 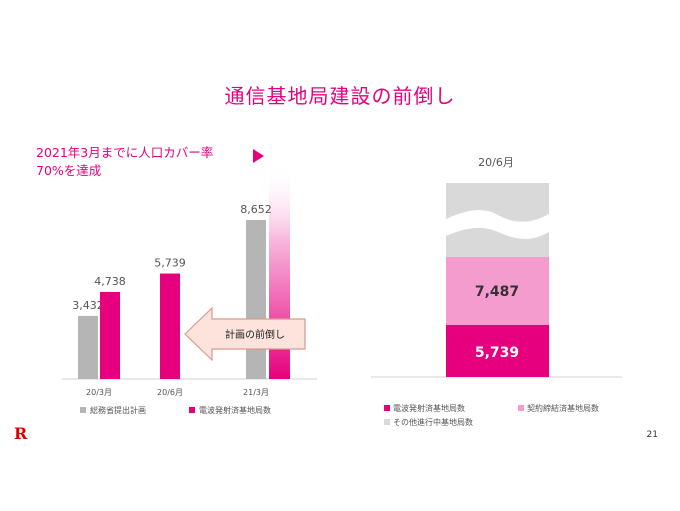 What do you see at coordinates (175, 410) in the screenshot?
I see `left-legend: 総務省提出計画 電波発射済基地局数` at bounding box center [175, 410].